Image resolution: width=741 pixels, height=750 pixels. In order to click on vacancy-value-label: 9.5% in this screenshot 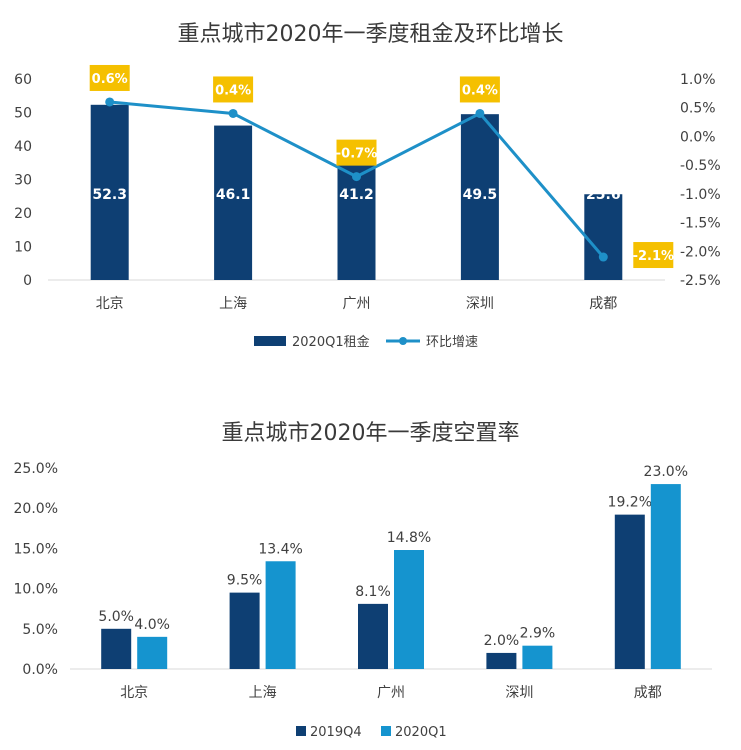, I will do `click(245, 581)`.